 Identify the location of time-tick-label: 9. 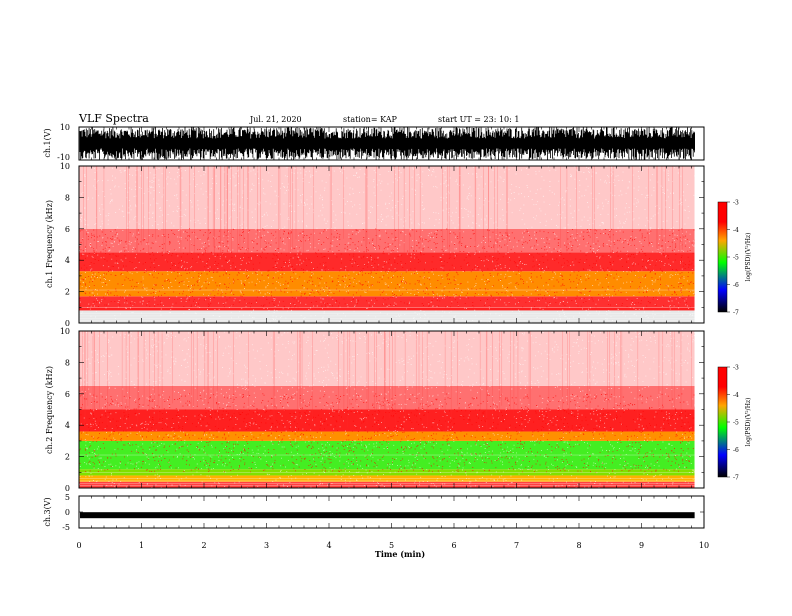
(641, 545).